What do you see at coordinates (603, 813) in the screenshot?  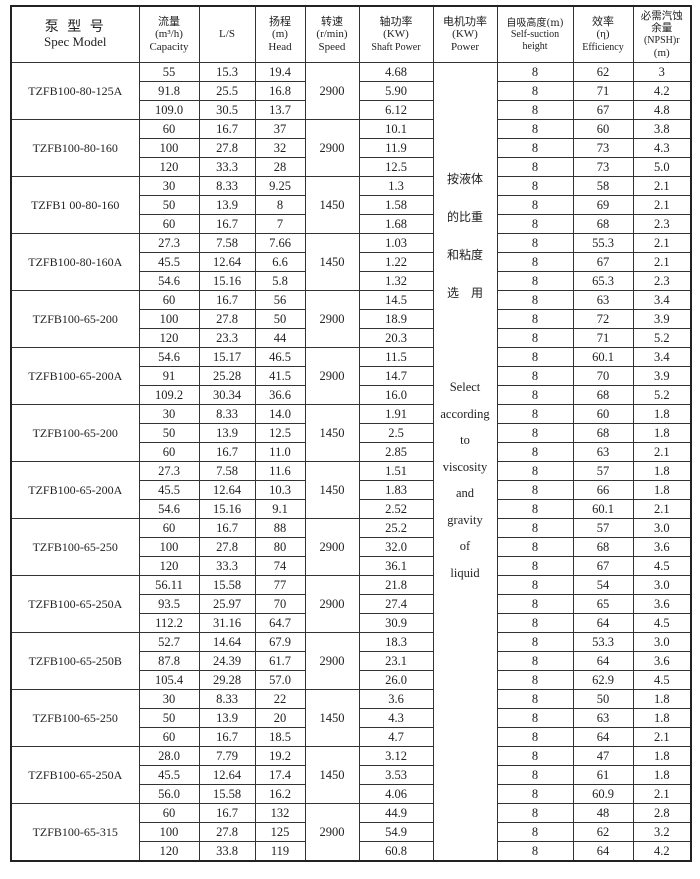 I see `efficiency-cell: 48` at bounding box center [603, 813].